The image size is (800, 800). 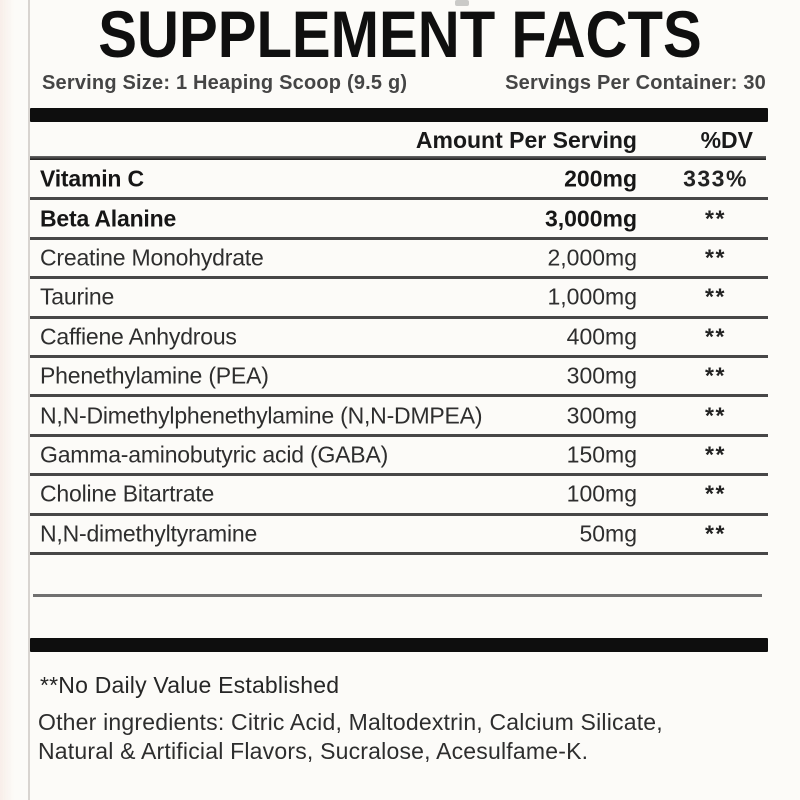 What do you see at coordinates (601, 454) in the screenshot?
I see `ingredient-amount: 150mg` at bounding box center [601, 454].